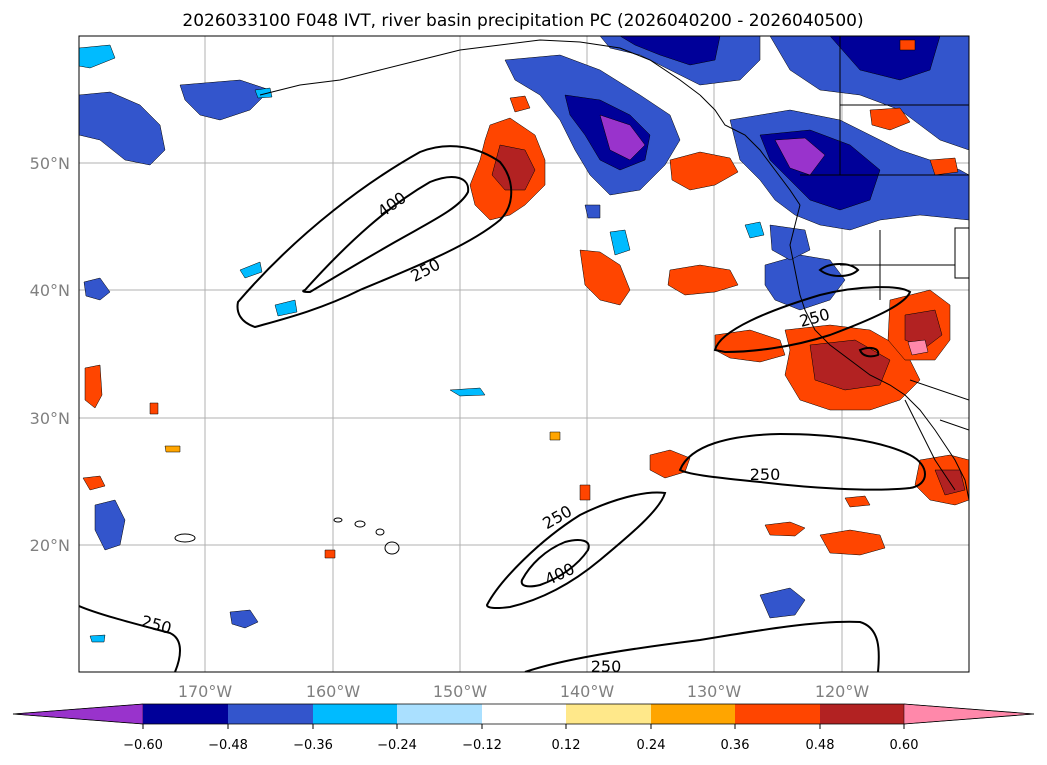  I want to click on coastline-alaska, so click(480, 67).